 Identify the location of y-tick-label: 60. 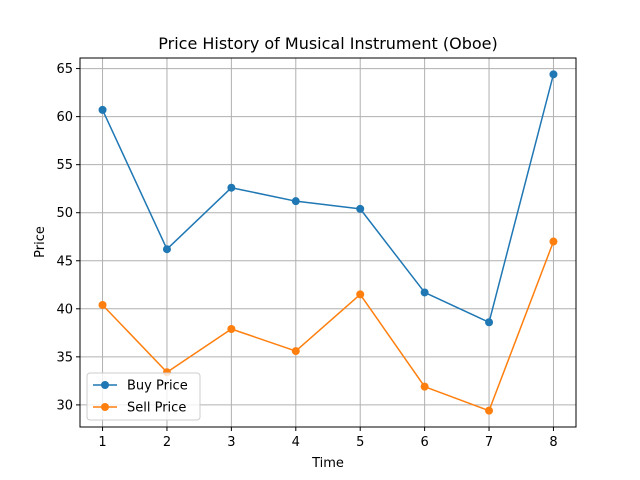
(64, 117).